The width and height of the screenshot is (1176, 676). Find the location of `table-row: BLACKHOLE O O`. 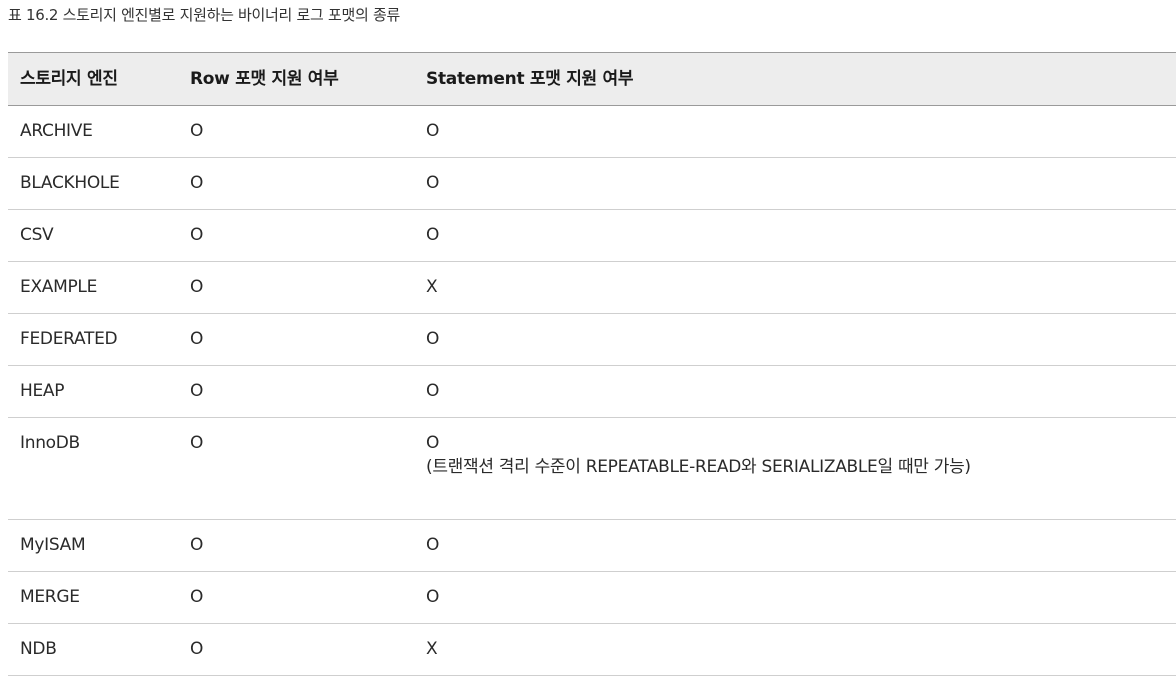

table-row: BLACKHOLE O O is located at coordinates (592, 184).